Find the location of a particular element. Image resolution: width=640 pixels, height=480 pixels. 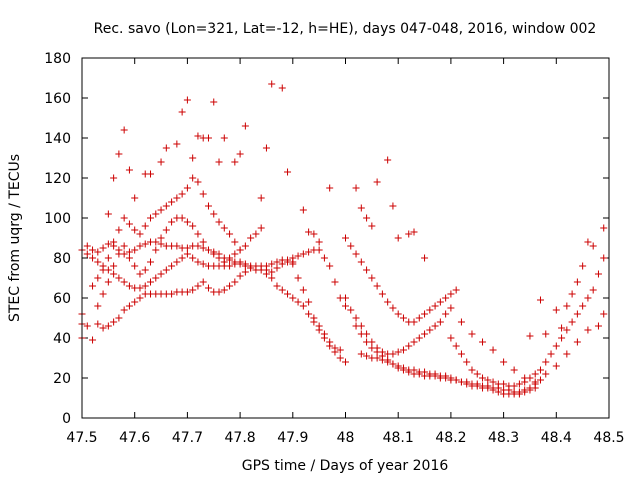

x-tick-label: 47.8 is located at coordinates (240, 438).